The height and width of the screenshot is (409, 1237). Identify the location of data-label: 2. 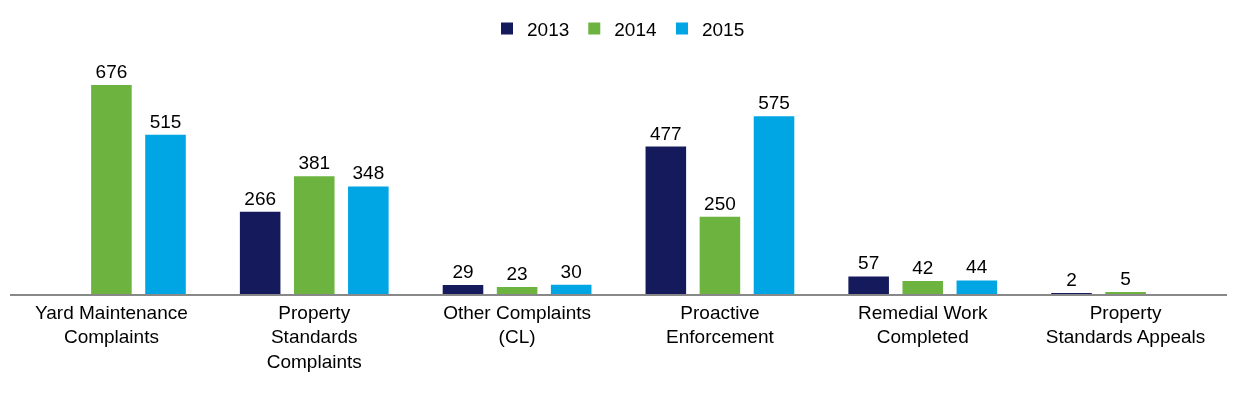
(1071, 279).